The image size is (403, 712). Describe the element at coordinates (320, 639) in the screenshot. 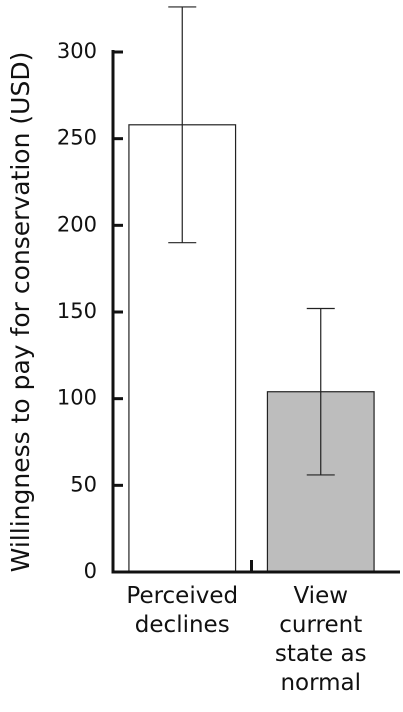

I see `x-tick-label: View current state as normal` at that location.